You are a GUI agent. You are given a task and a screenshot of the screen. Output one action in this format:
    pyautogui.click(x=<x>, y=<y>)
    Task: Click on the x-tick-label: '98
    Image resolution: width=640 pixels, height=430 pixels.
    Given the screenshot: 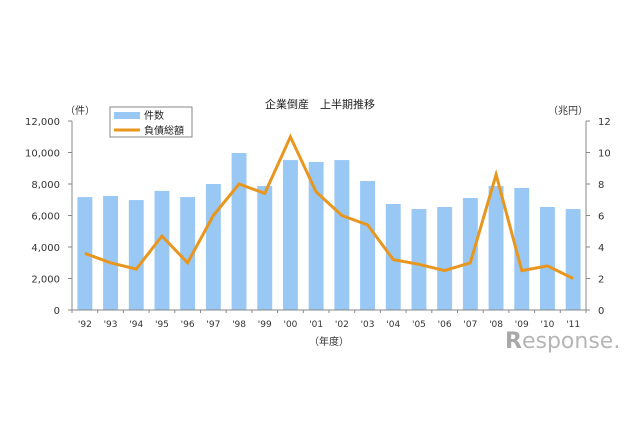 What is the action you would take?
    pyautogui.click(x=239, y=325)
    